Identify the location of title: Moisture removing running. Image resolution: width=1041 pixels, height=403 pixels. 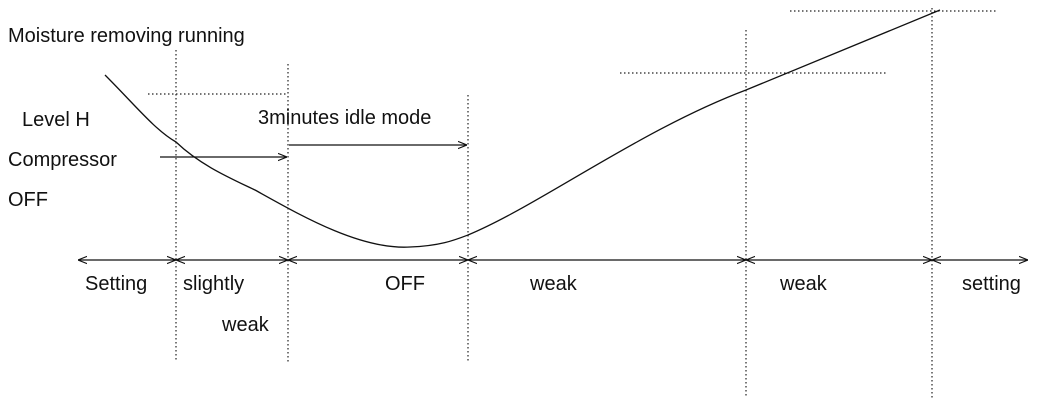
(126, 36).